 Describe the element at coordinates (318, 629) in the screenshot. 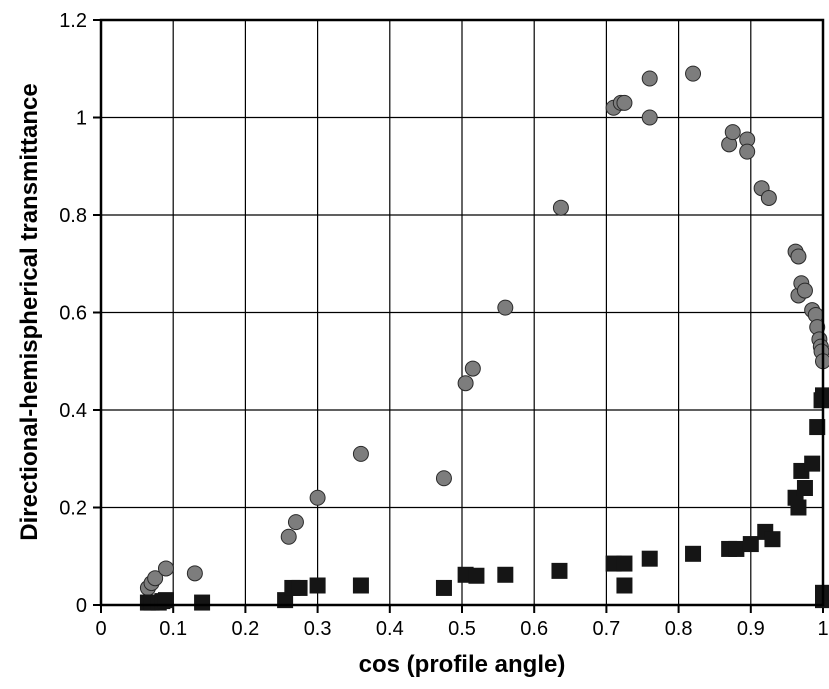

I see `x-tick-label: 0.3` at that location.